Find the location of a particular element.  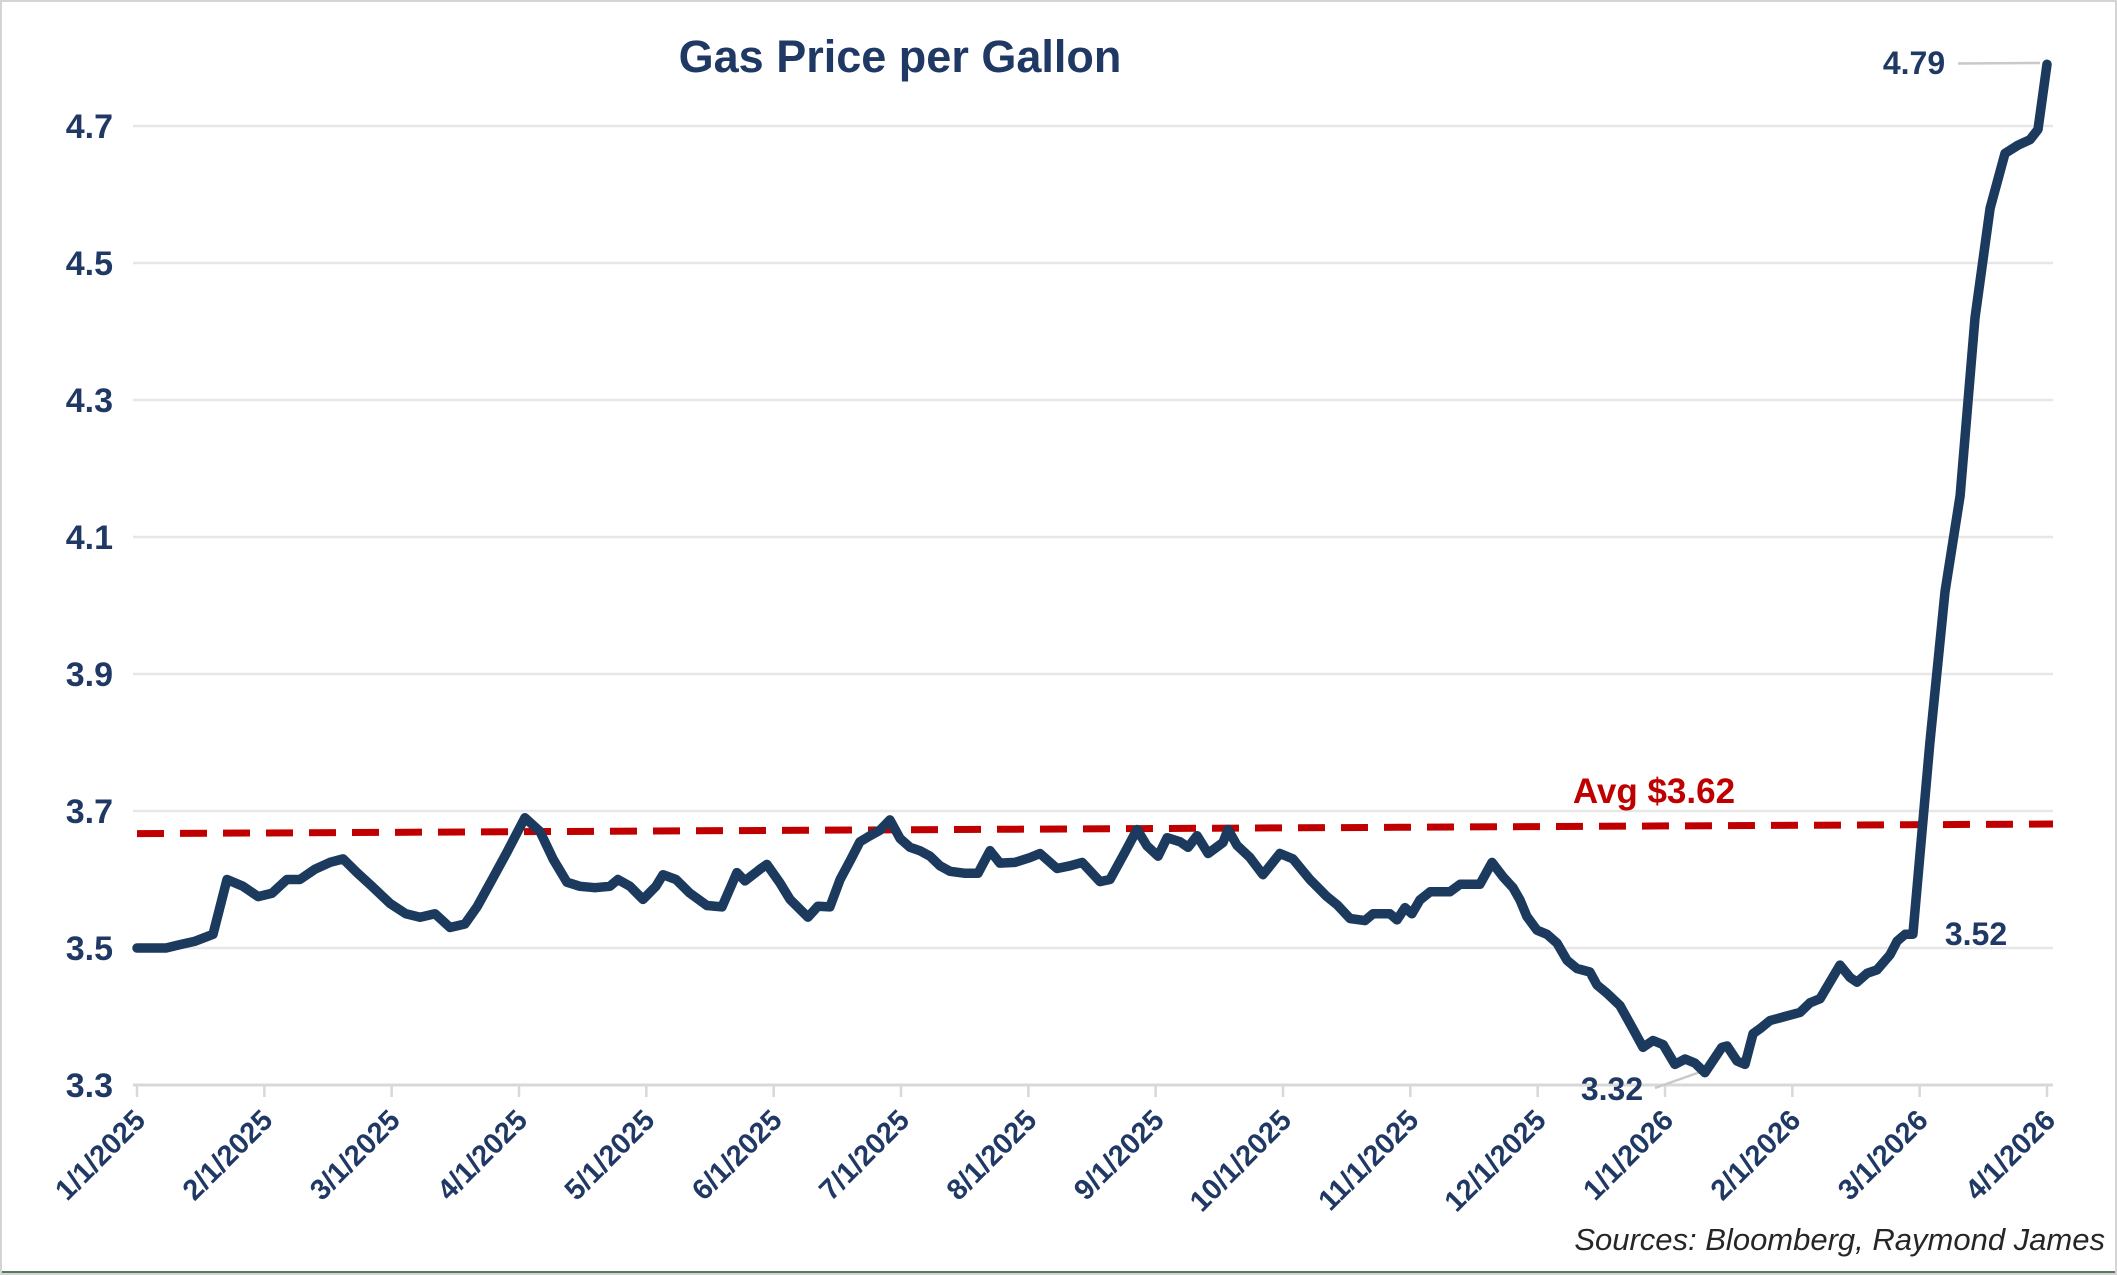

x-tick-label-1/1/2026: 1/1/2026 is located at coordinates (1628, 1155).